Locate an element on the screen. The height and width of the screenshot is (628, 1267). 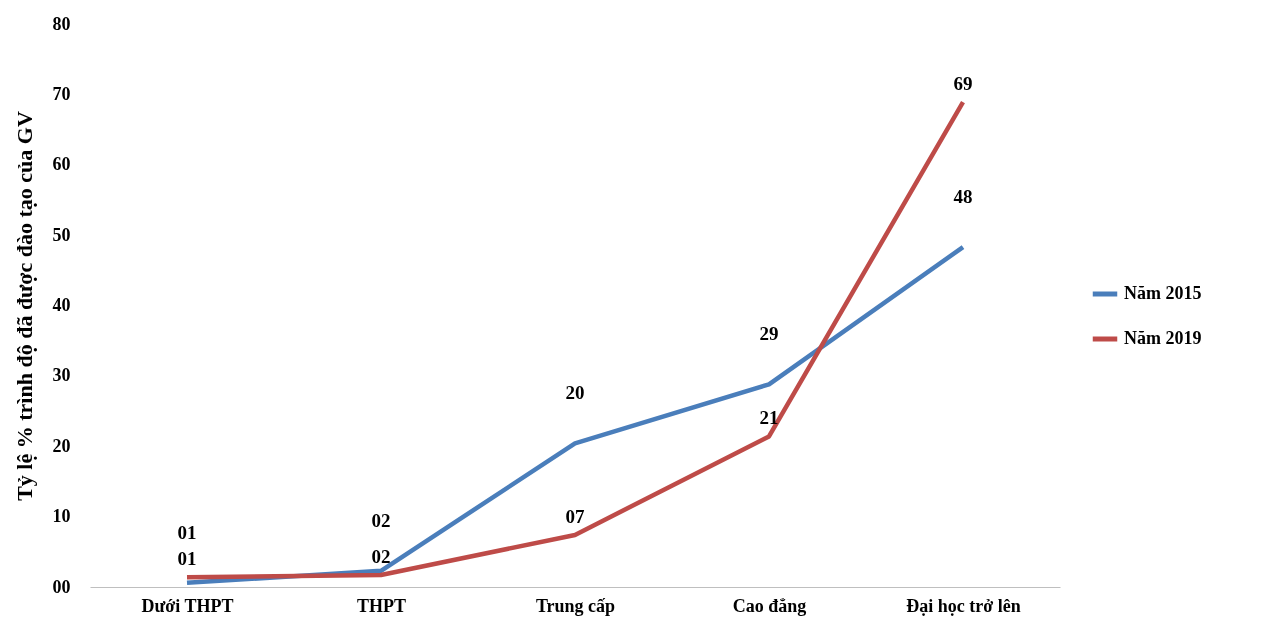
x-tick-label: Đại học trở lên is located at coordinates (963, 605).